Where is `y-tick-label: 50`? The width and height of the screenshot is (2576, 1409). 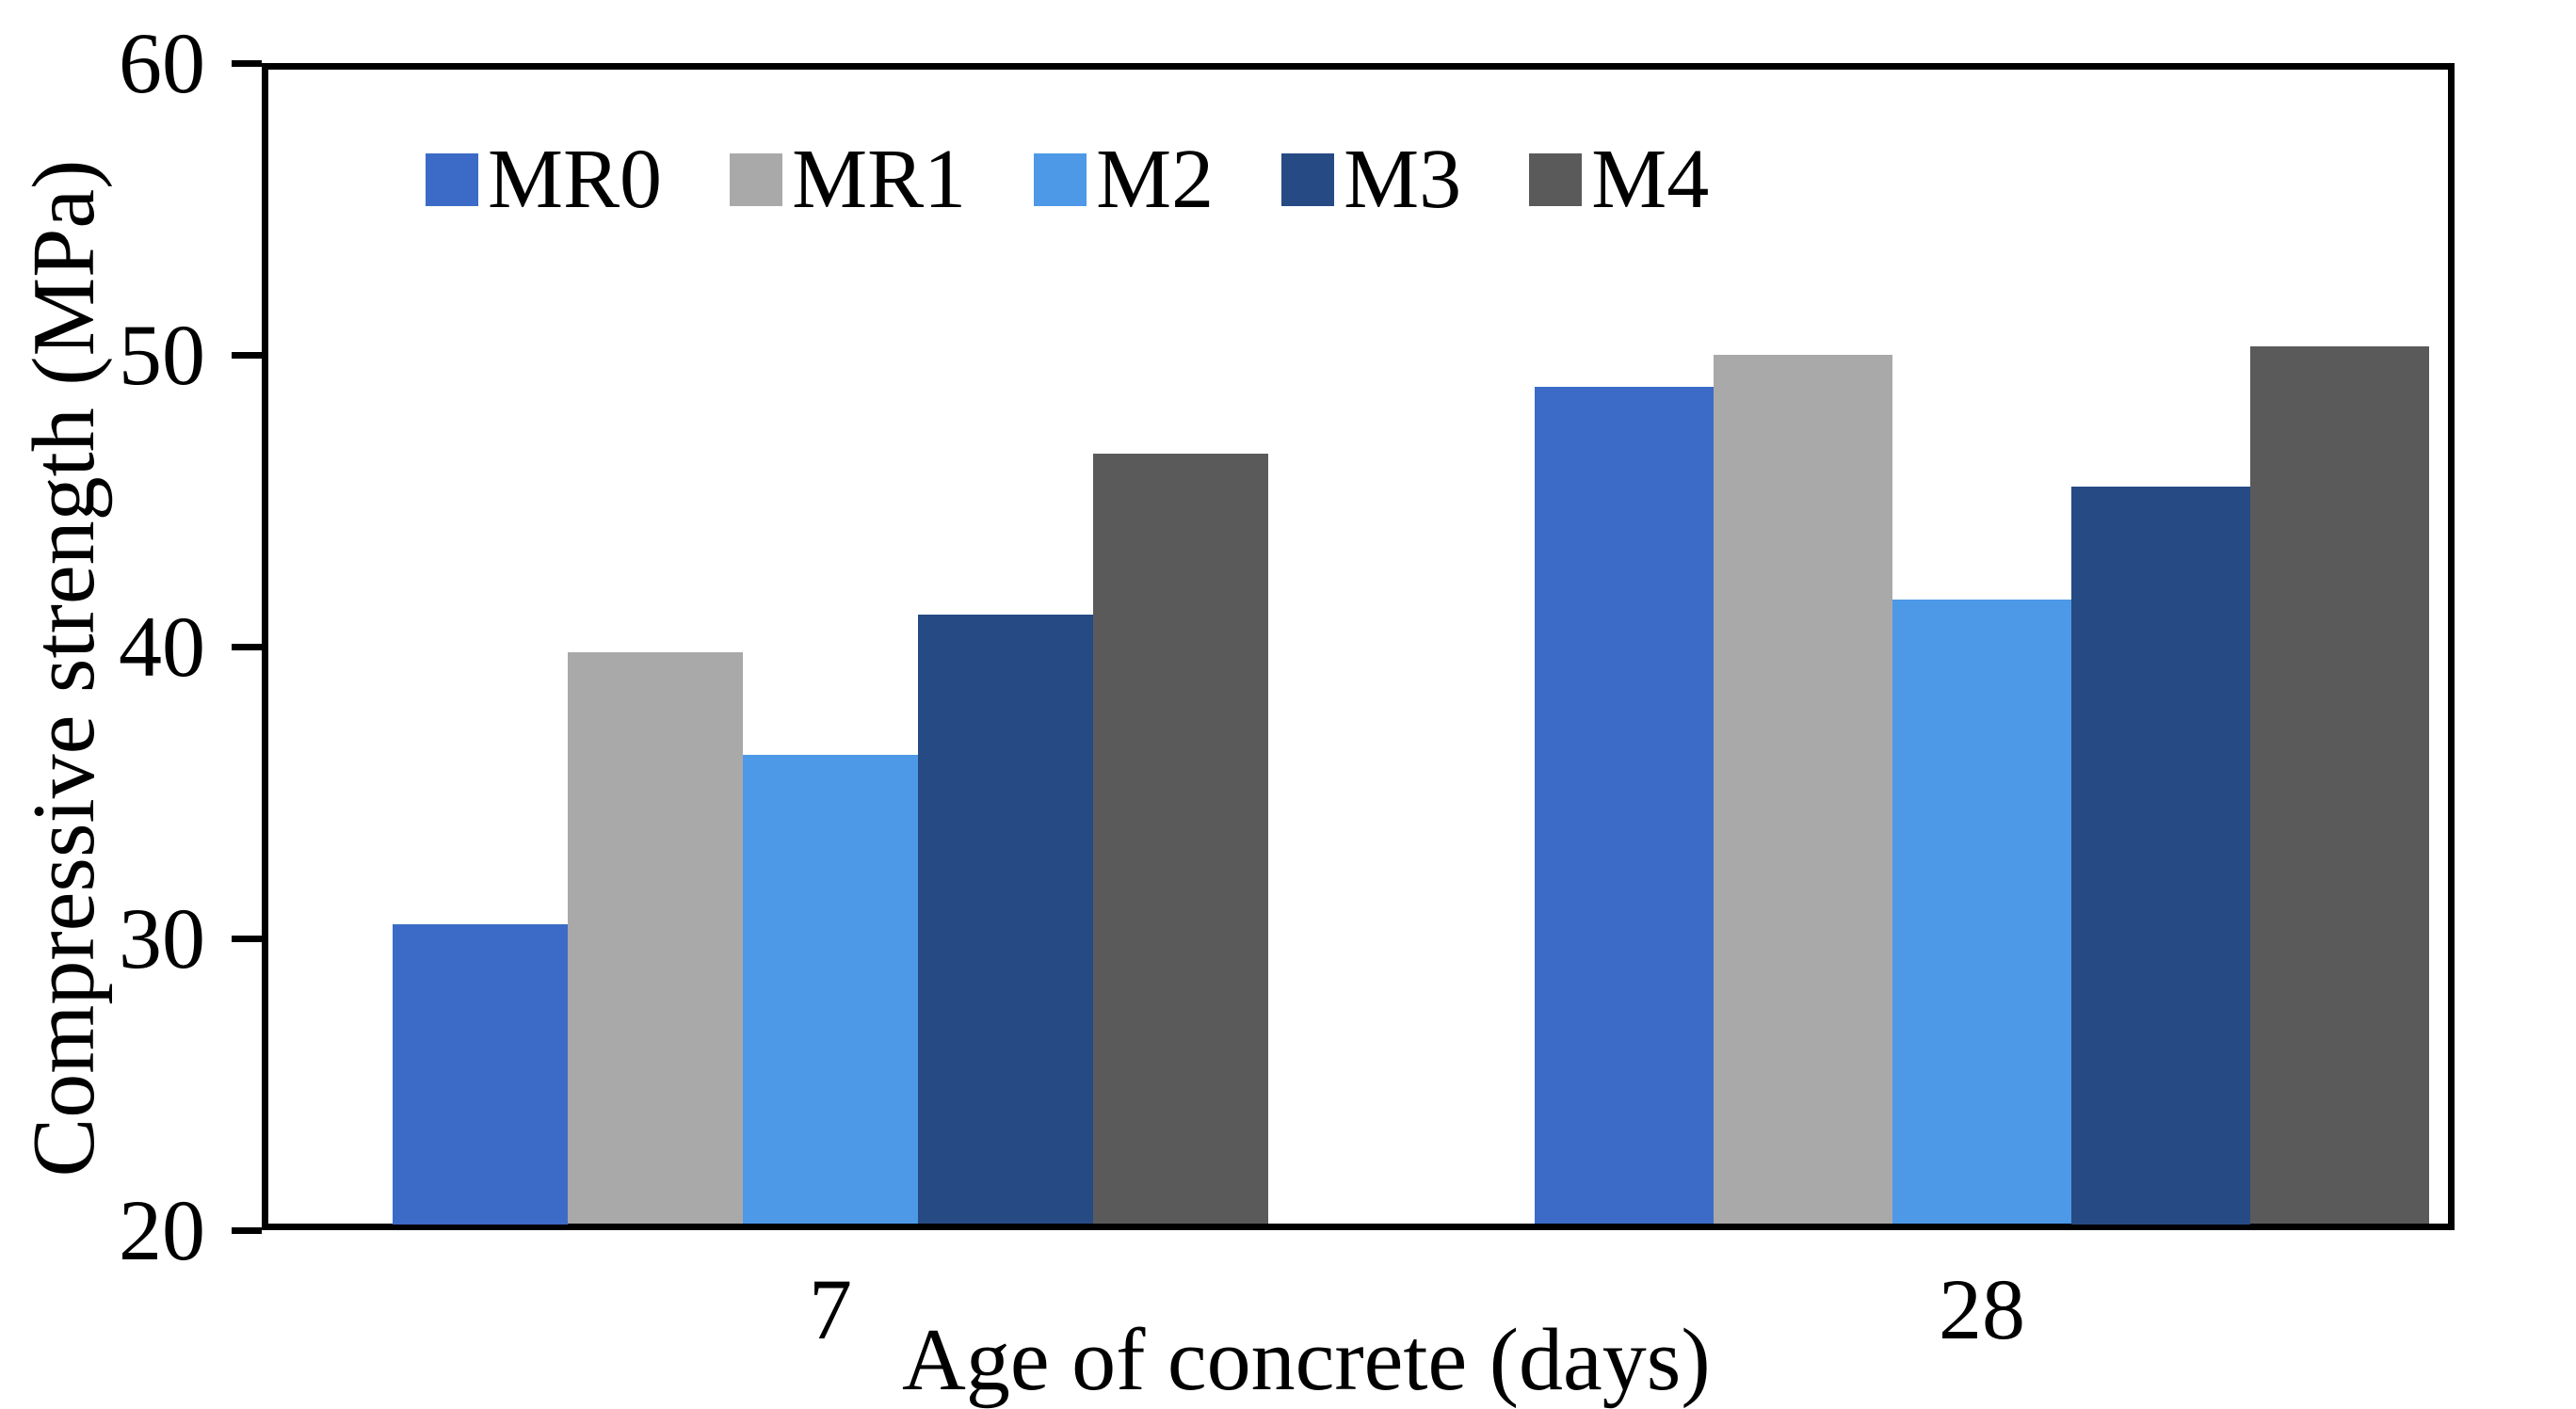
y-tick-label: 50 is located at coordinates (162, 355).